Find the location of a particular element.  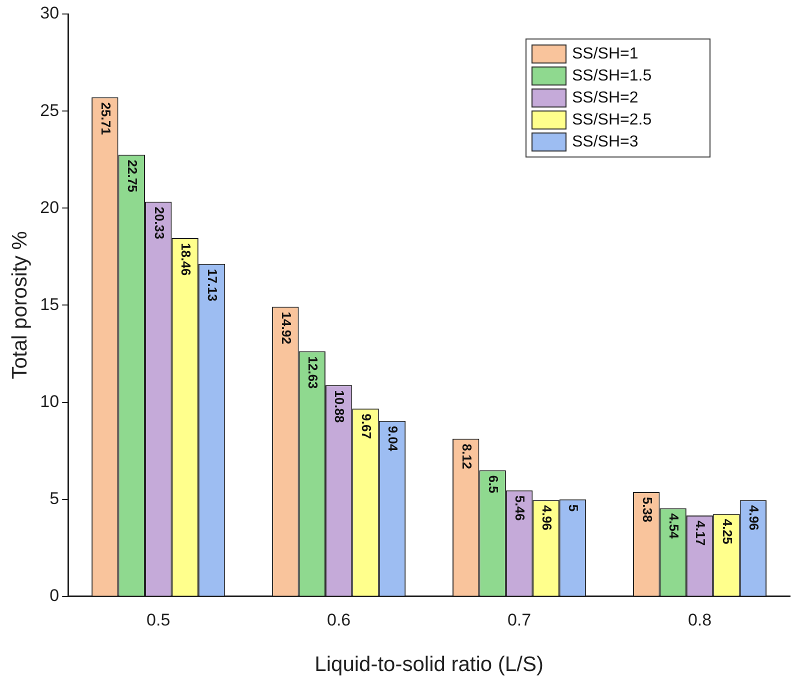

data-label: 5.38 is located at coordinates (647, 509).